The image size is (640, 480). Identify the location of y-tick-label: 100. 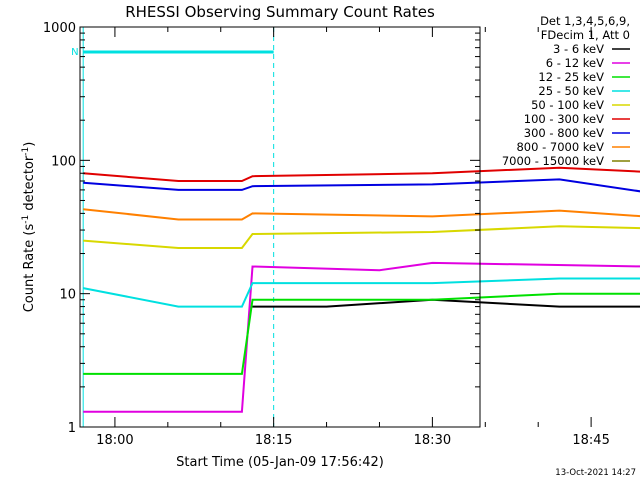
(63, 161).